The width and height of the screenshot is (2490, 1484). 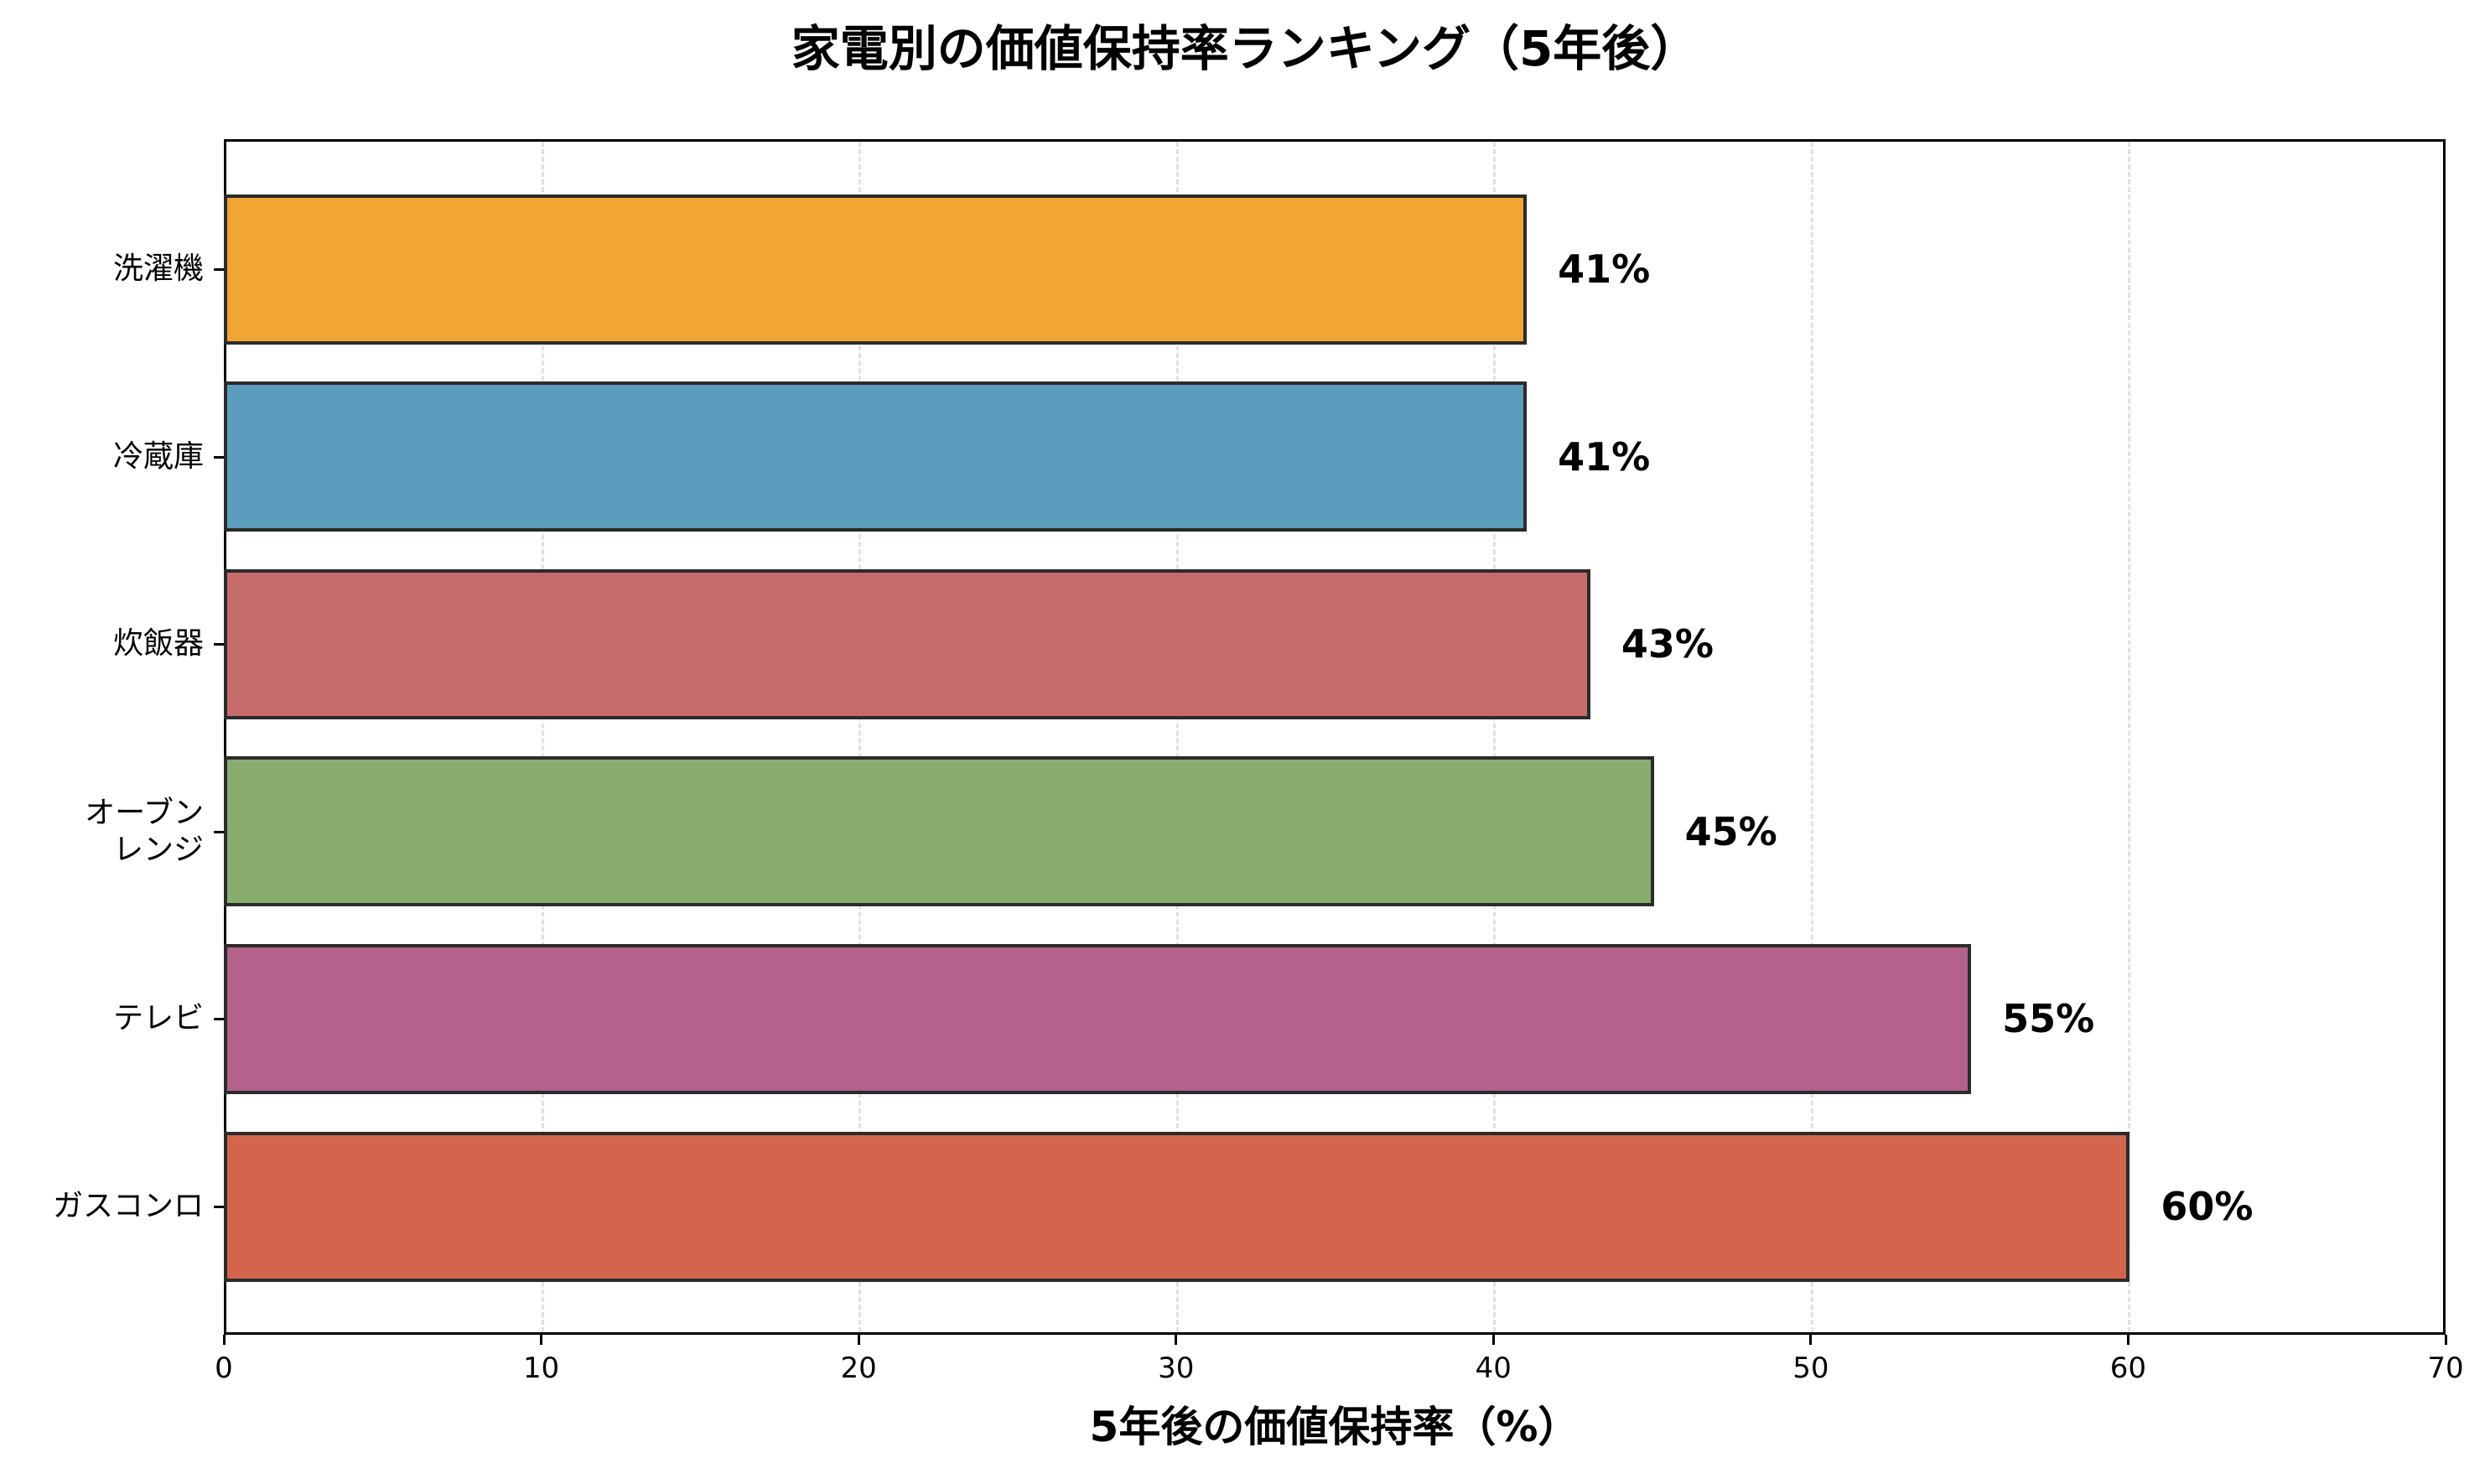 What do you see at coordinates (144, 831) in the screenshot?
I see `y-tick-label: オーブン レンジ` at bounding box center [144, 831].